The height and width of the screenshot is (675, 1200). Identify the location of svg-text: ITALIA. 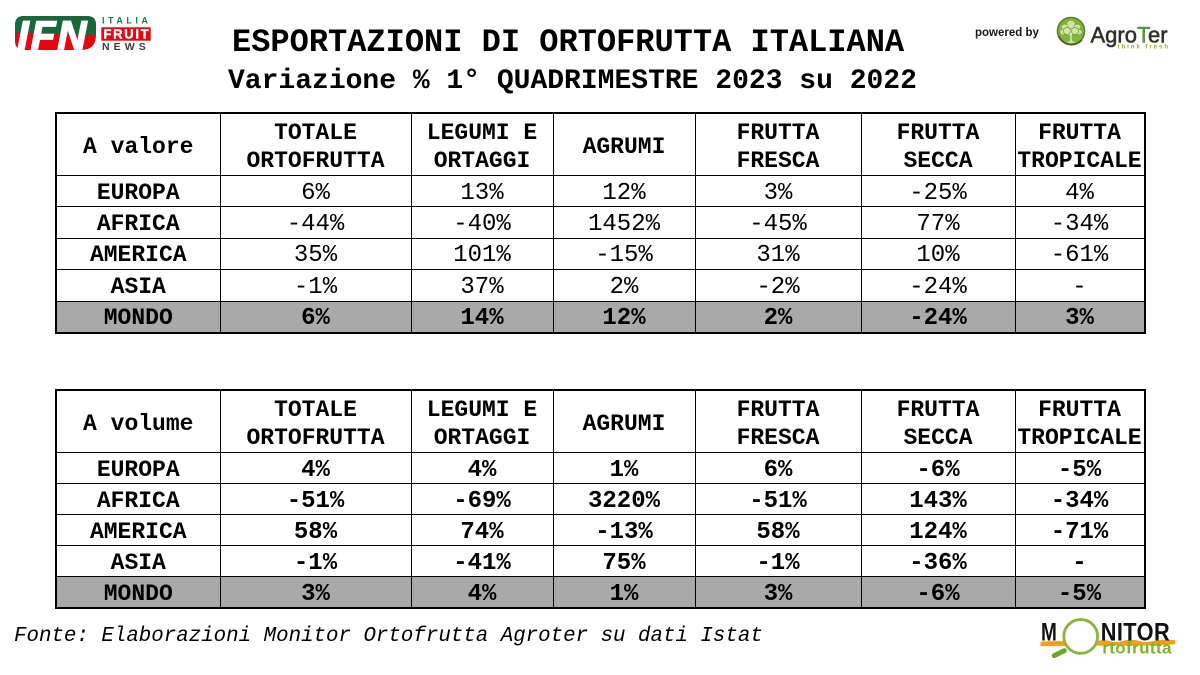
(126, 20).